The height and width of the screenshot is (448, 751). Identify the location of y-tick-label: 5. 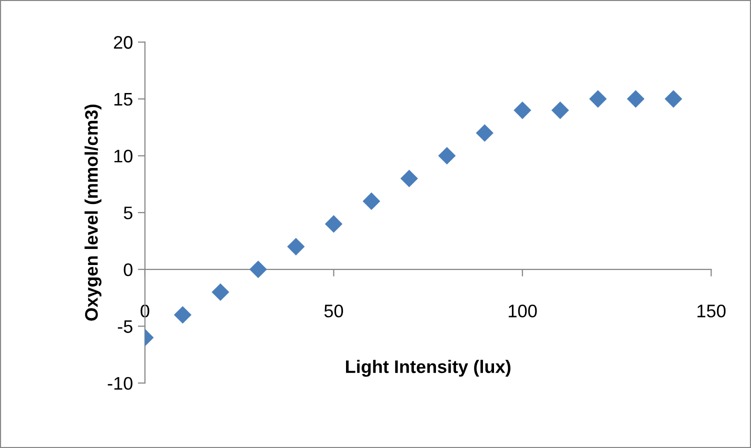
(128, 213).